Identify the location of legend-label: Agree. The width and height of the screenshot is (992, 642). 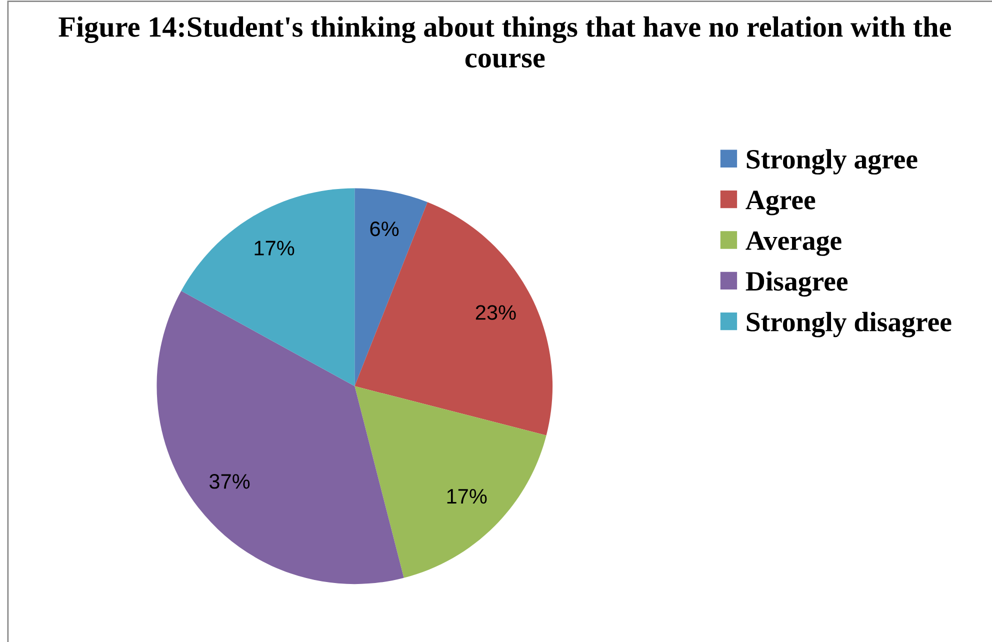
(781, 203).